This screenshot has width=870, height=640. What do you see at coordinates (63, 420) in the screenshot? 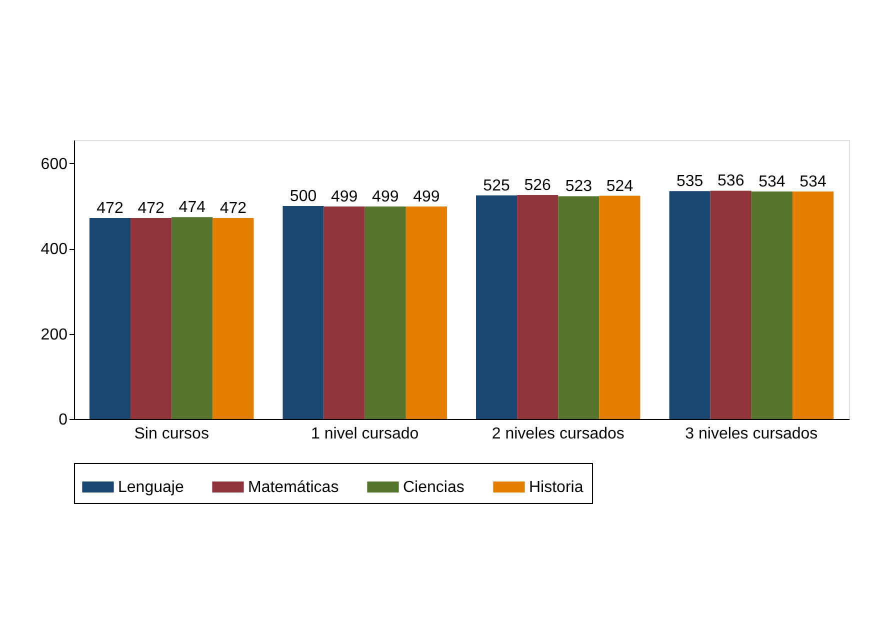
I see `y-tick-label: 0` at bounding box center [63, 420].